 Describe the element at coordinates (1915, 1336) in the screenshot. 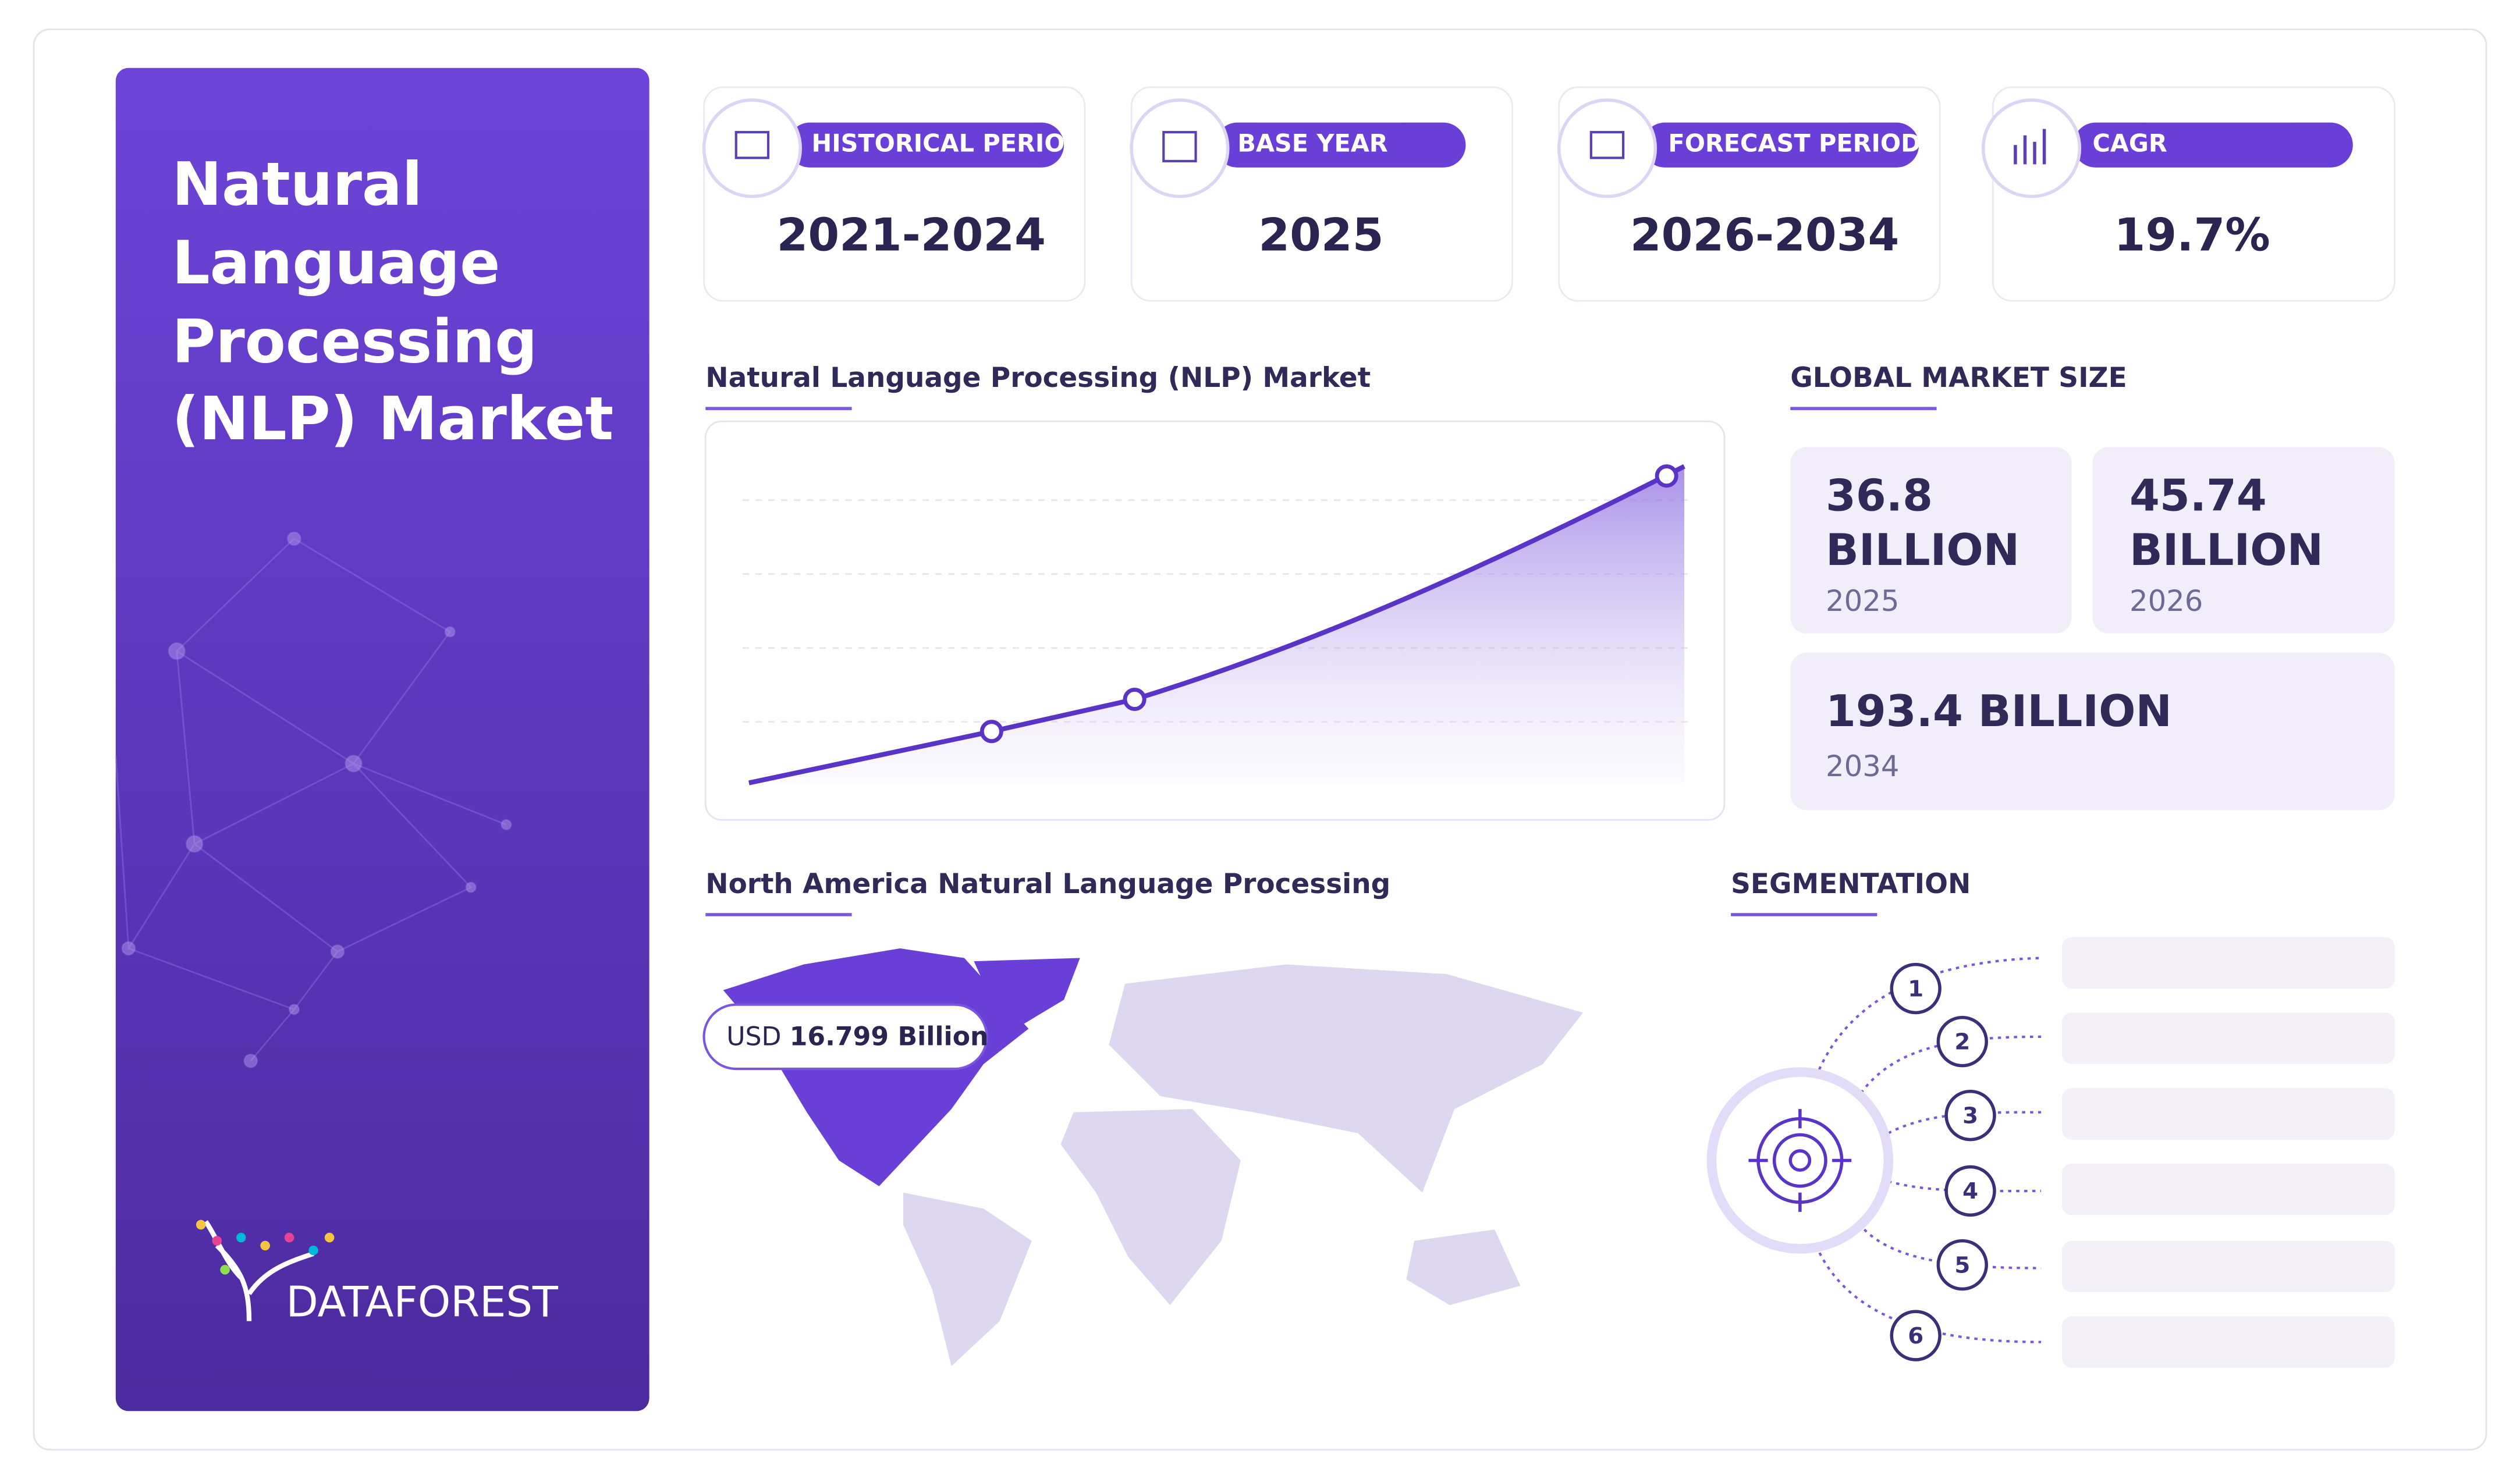

I see `segment-number: 6` at that location.